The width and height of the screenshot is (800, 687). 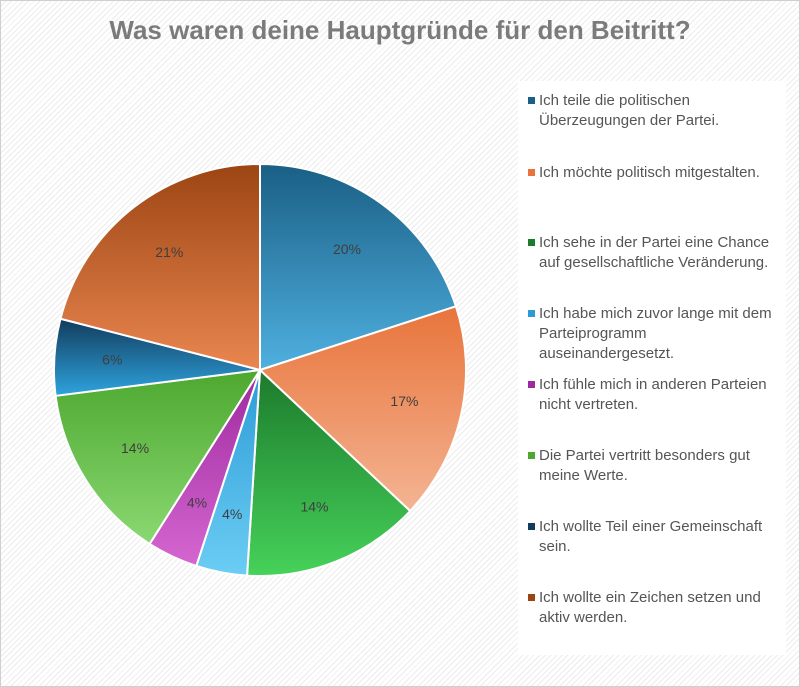 What do you see at coordinates (112, 359) in the screenshot?
I see `slice-data-label: 6%` at bounding box center [112, 359].